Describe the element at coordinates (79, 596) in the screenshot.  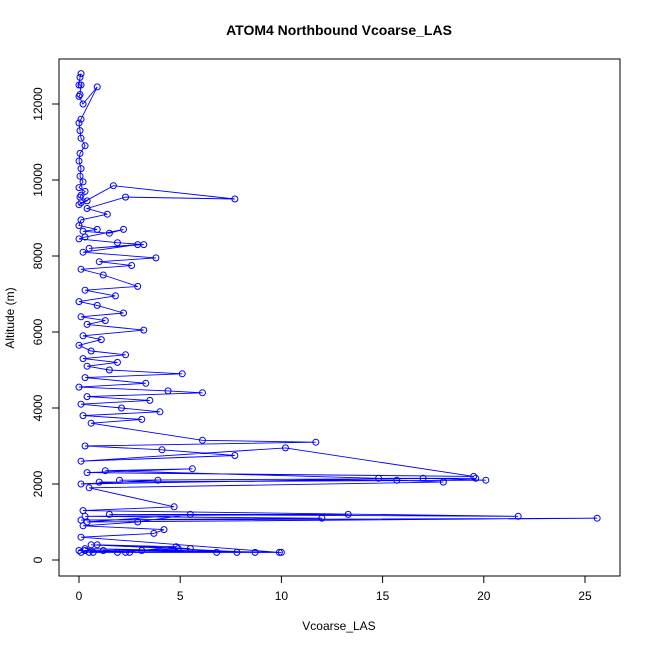
I see `x-tick-label: 0` at that location.